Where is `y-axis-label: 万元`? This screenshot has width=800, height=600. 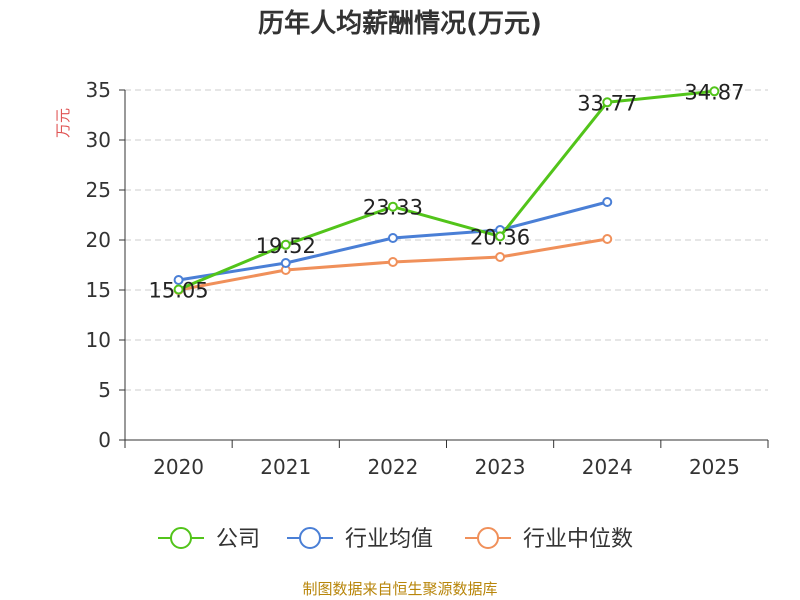 y-axis-label: 万元 is located at coordinates (63, 123).